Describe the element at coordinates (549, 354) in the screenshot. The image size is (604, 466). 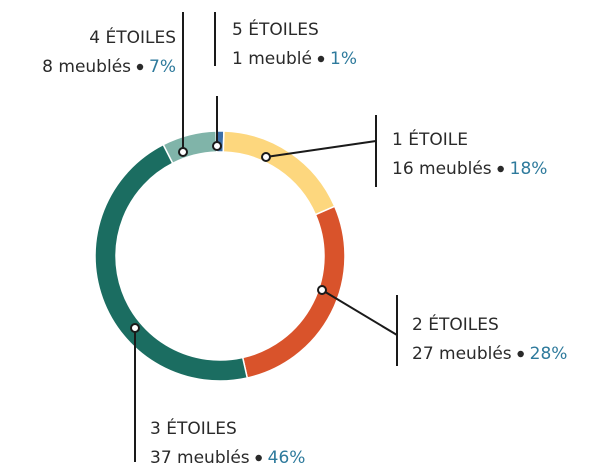
I see `percent-label: 28%` at that location.